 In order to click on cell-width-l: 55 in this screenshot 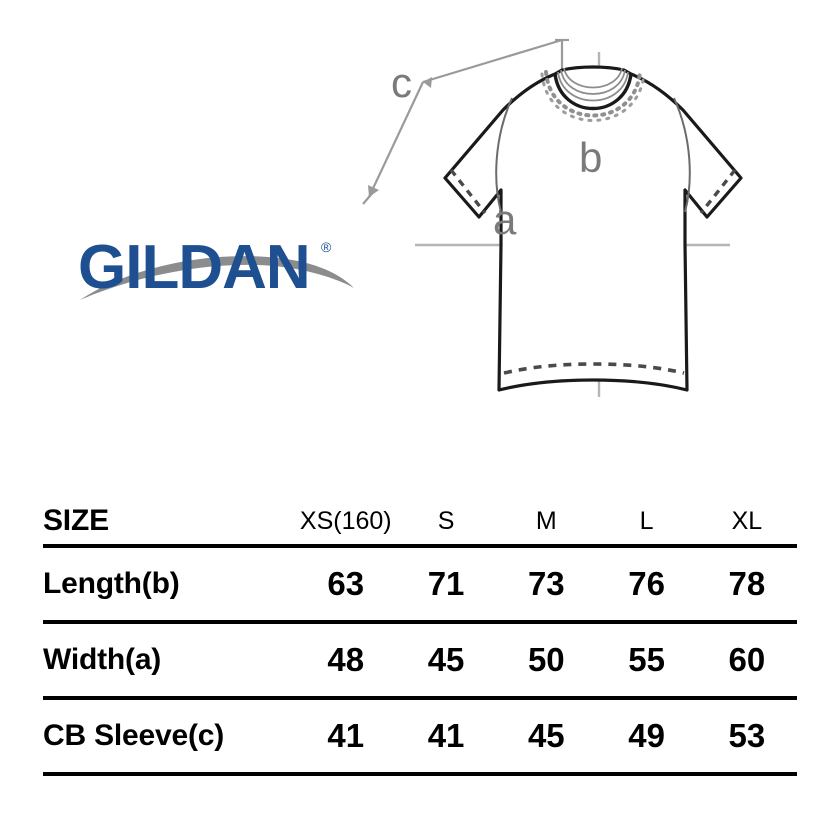, I will do `click(646, 659)`.